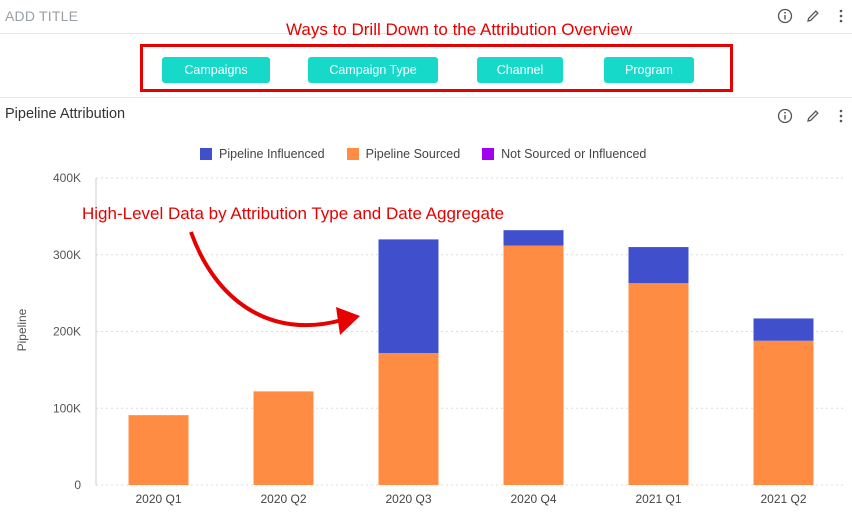 This screenshot has width=852, height=519. Describe the element at coordinates (533, 365) in the screenshot. I see `bar-pipeline-sourced-2020-q4` at that location.